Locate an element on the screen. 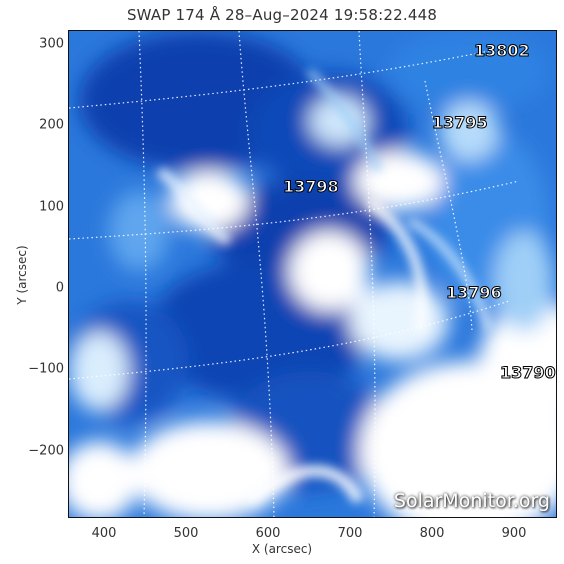 The height and width of the screenshot is (564, 564). y-tick-label: 300 is located at coordinates (51, 44).